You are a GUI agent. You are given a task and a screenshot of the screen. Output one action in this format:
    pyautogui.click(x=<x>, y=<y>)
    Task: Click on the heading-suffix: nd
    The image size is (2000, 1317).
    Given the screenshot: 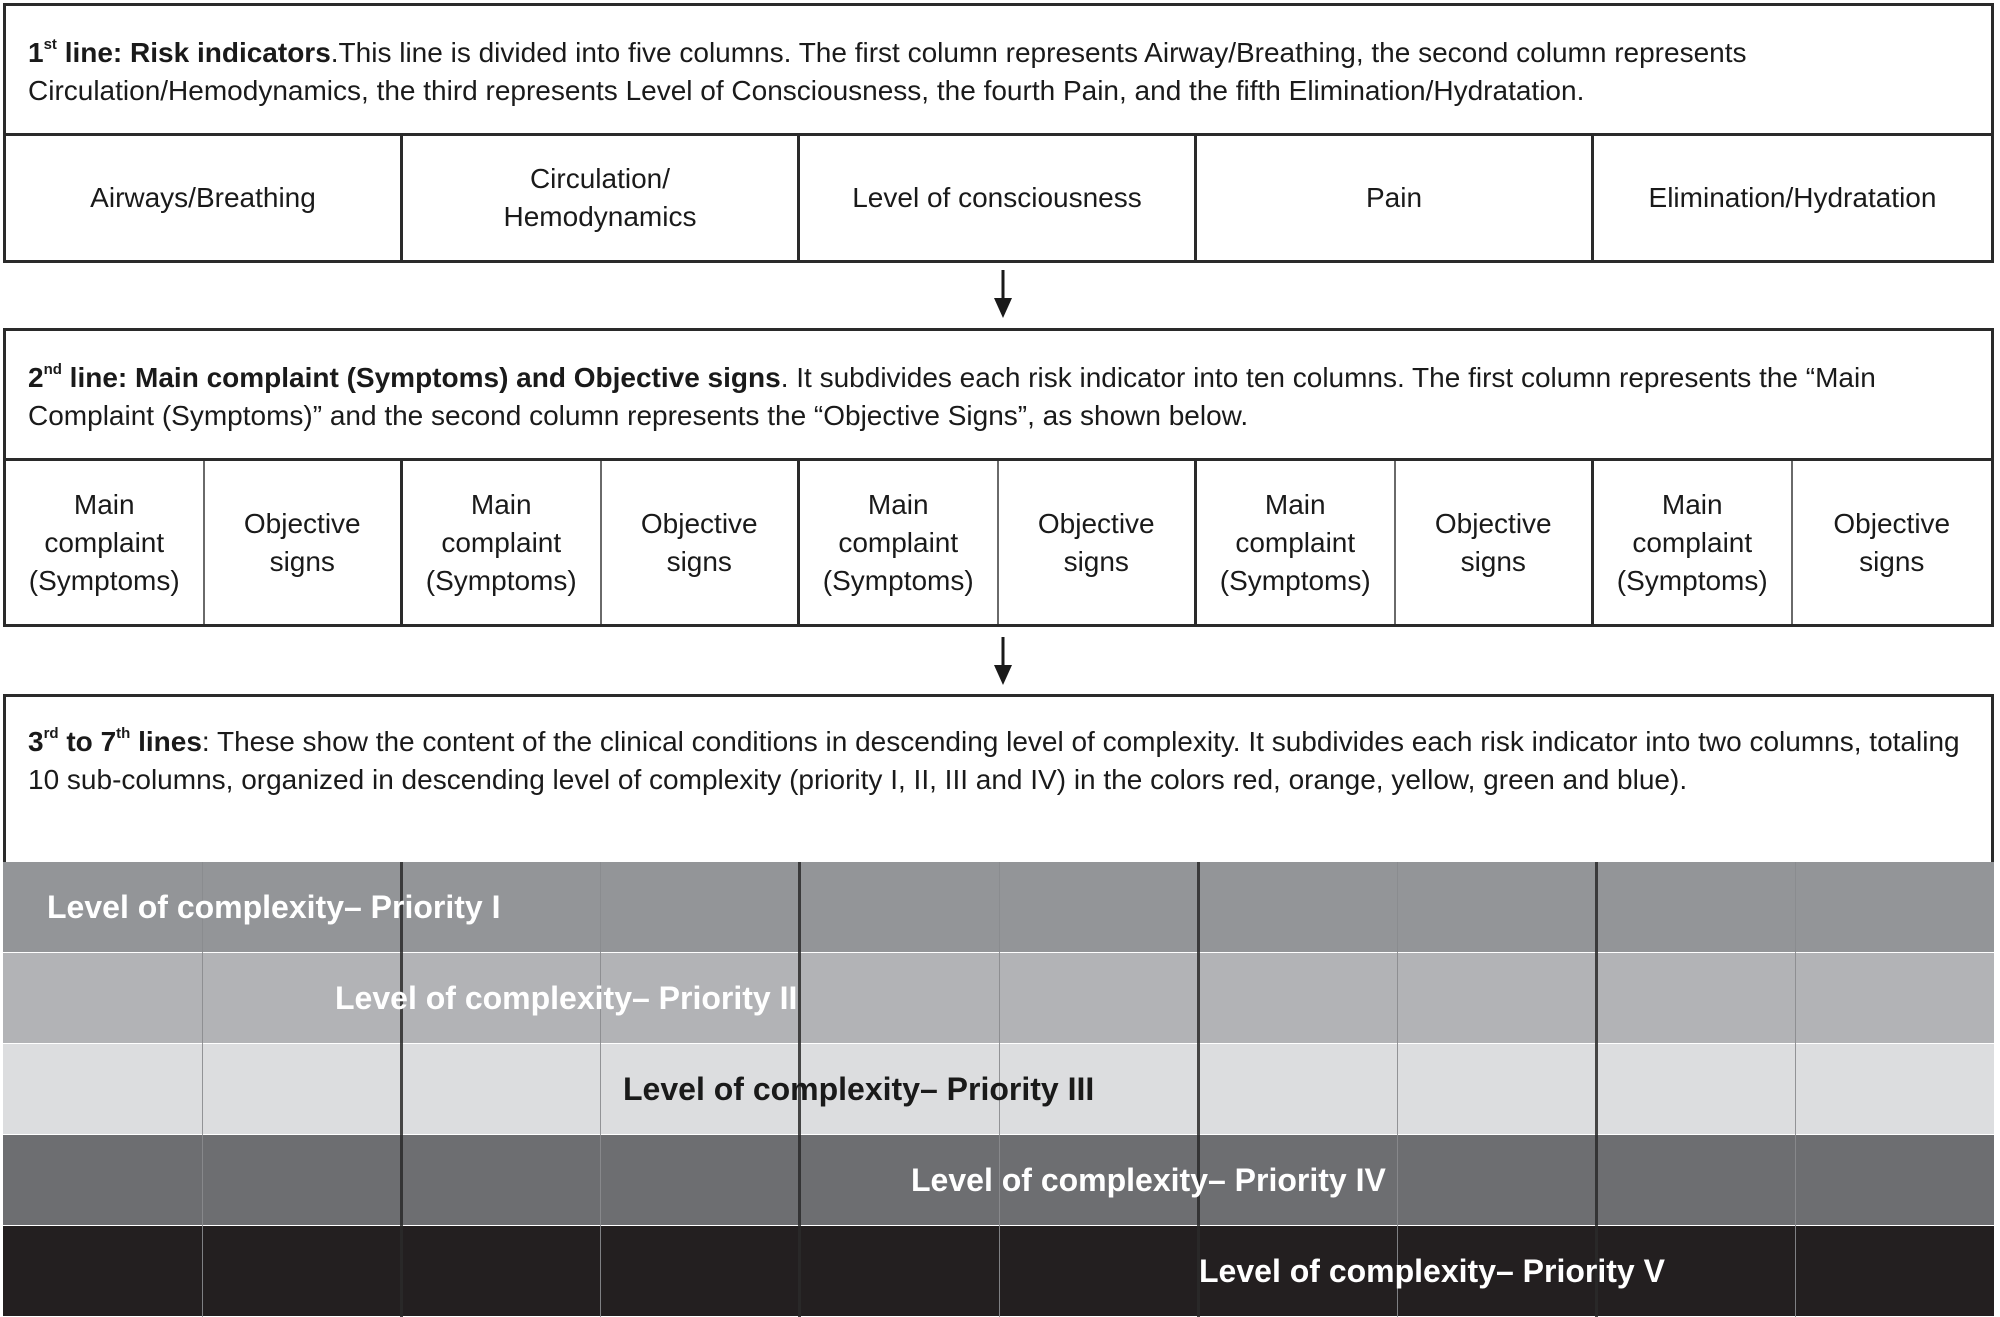 What is the action you would take?
    pyautogui.click(x=52, y=369)
    